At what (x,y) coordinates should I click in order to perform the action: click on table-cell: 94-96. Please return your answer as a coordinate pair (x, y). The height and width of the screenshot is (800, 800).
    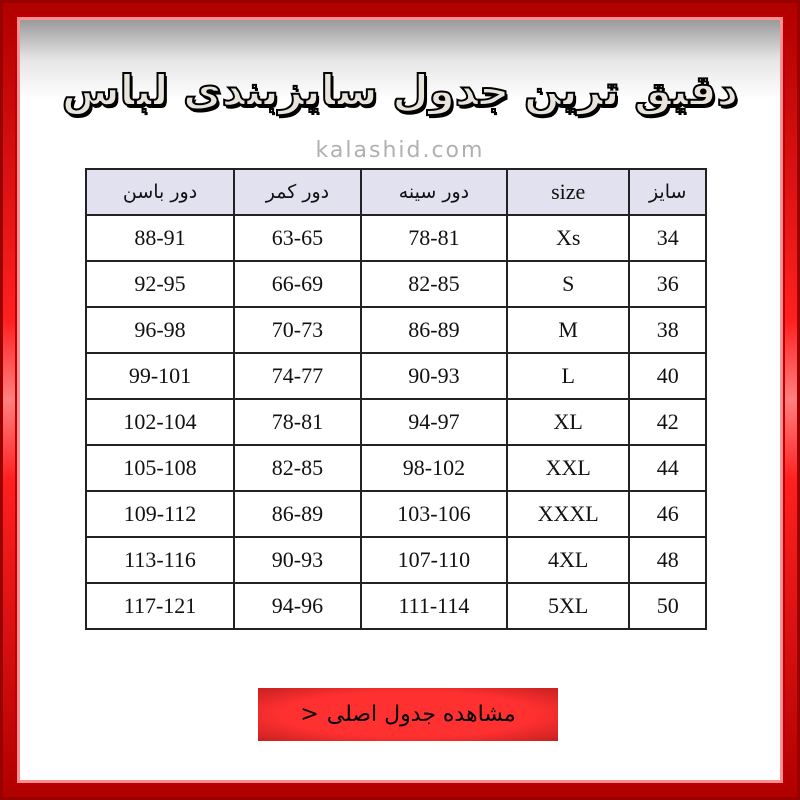
    Looking at the image, I should click on (297, 606).